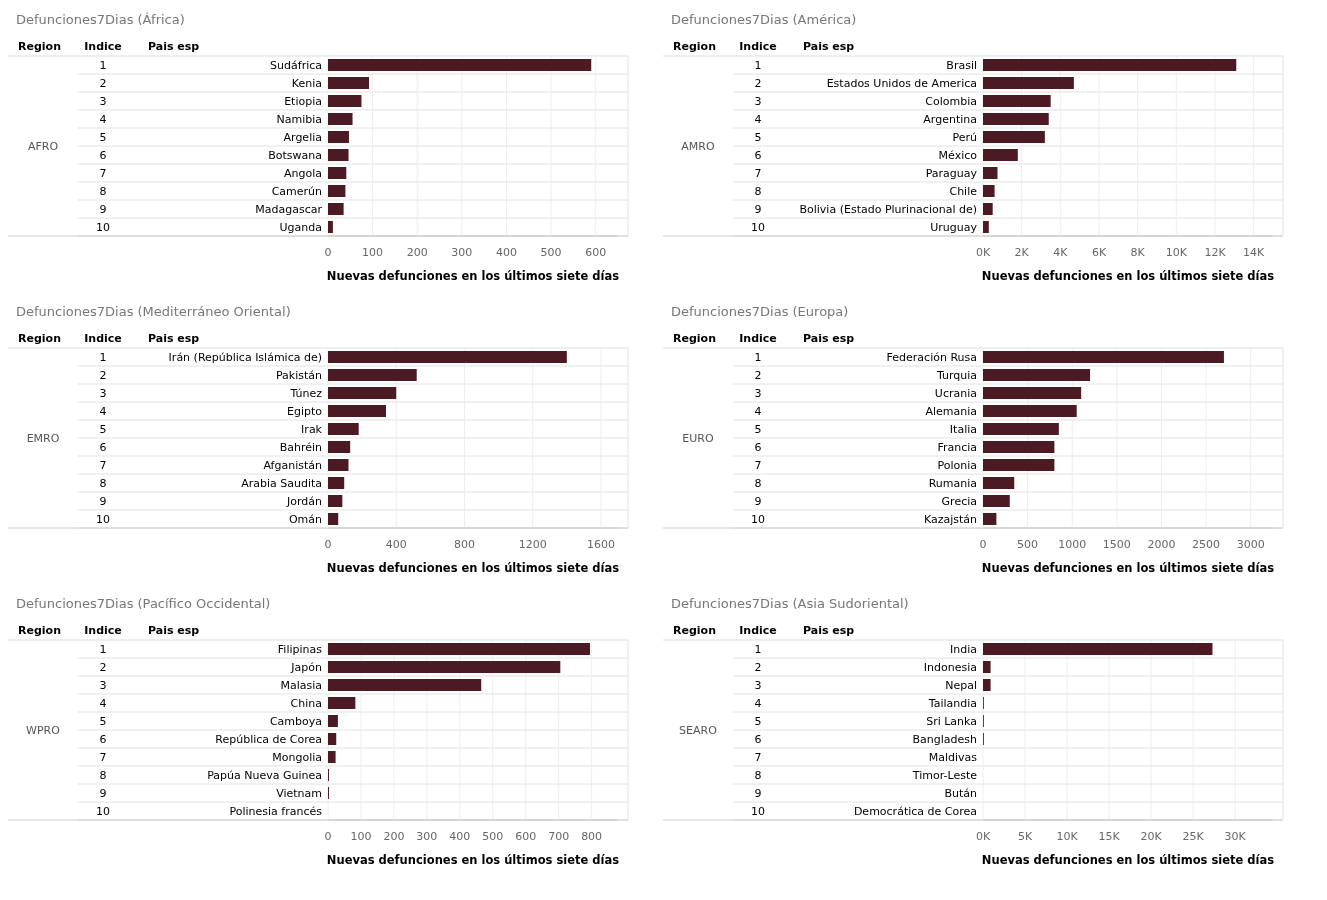 This screenshot has height=900, width=1327. Describe the element at coordinates (950, 519) in the screenshot. I see `y-tick-label: Kazajstán` at that location.